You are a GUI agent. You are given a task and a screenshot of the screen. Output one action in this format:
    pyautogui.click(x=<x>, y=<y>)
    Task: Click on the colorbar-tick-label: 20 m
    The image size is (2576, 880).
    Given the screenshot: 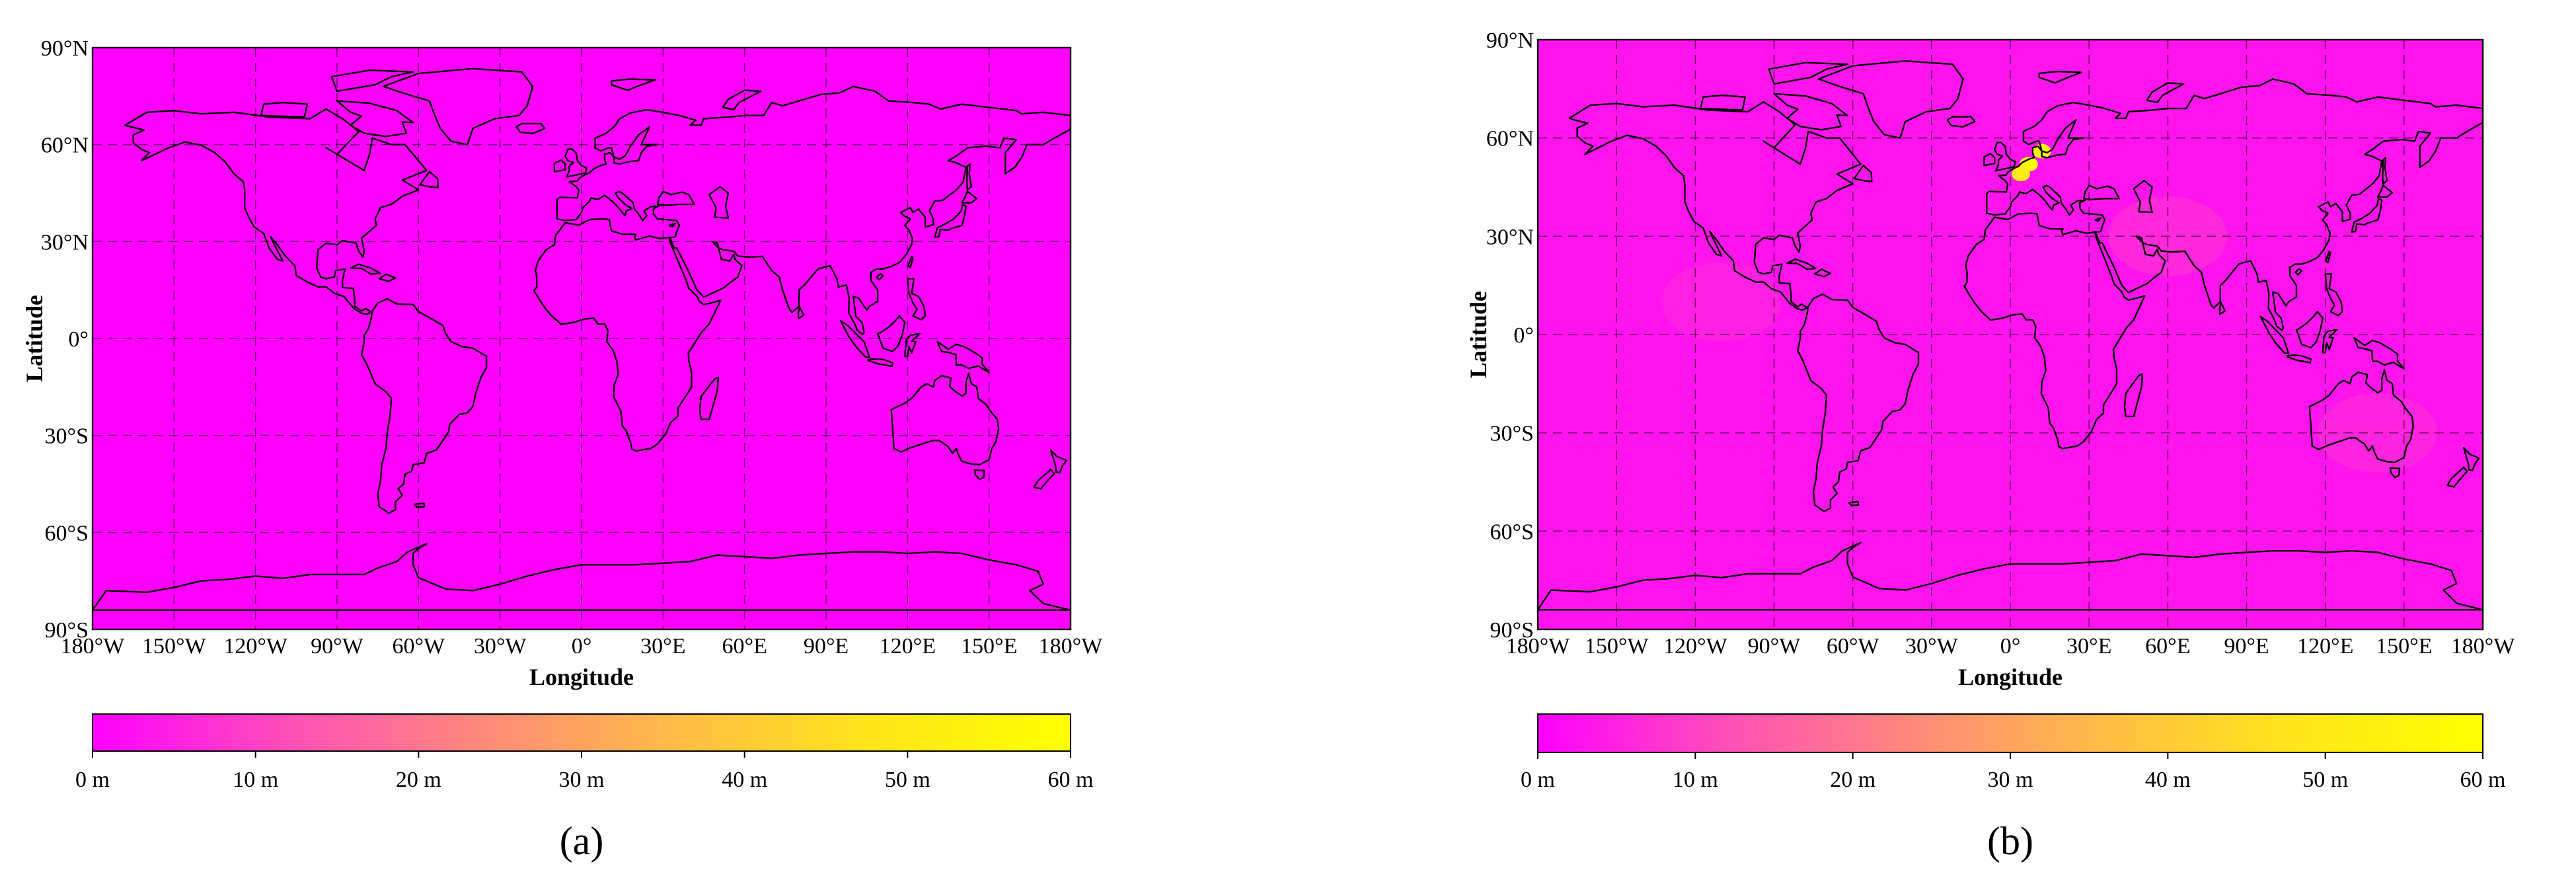 What is the action you would take?
    pyautogui.click(x=418, y=780)
    